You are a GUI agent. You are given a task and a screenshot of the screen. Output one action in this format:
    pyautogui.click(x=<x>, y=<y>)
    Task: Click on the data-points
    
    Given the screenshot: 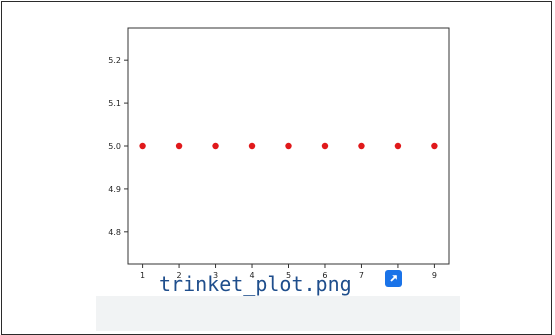 What is the action you would take?
    pyautogui.click(x=288, y=146)
    